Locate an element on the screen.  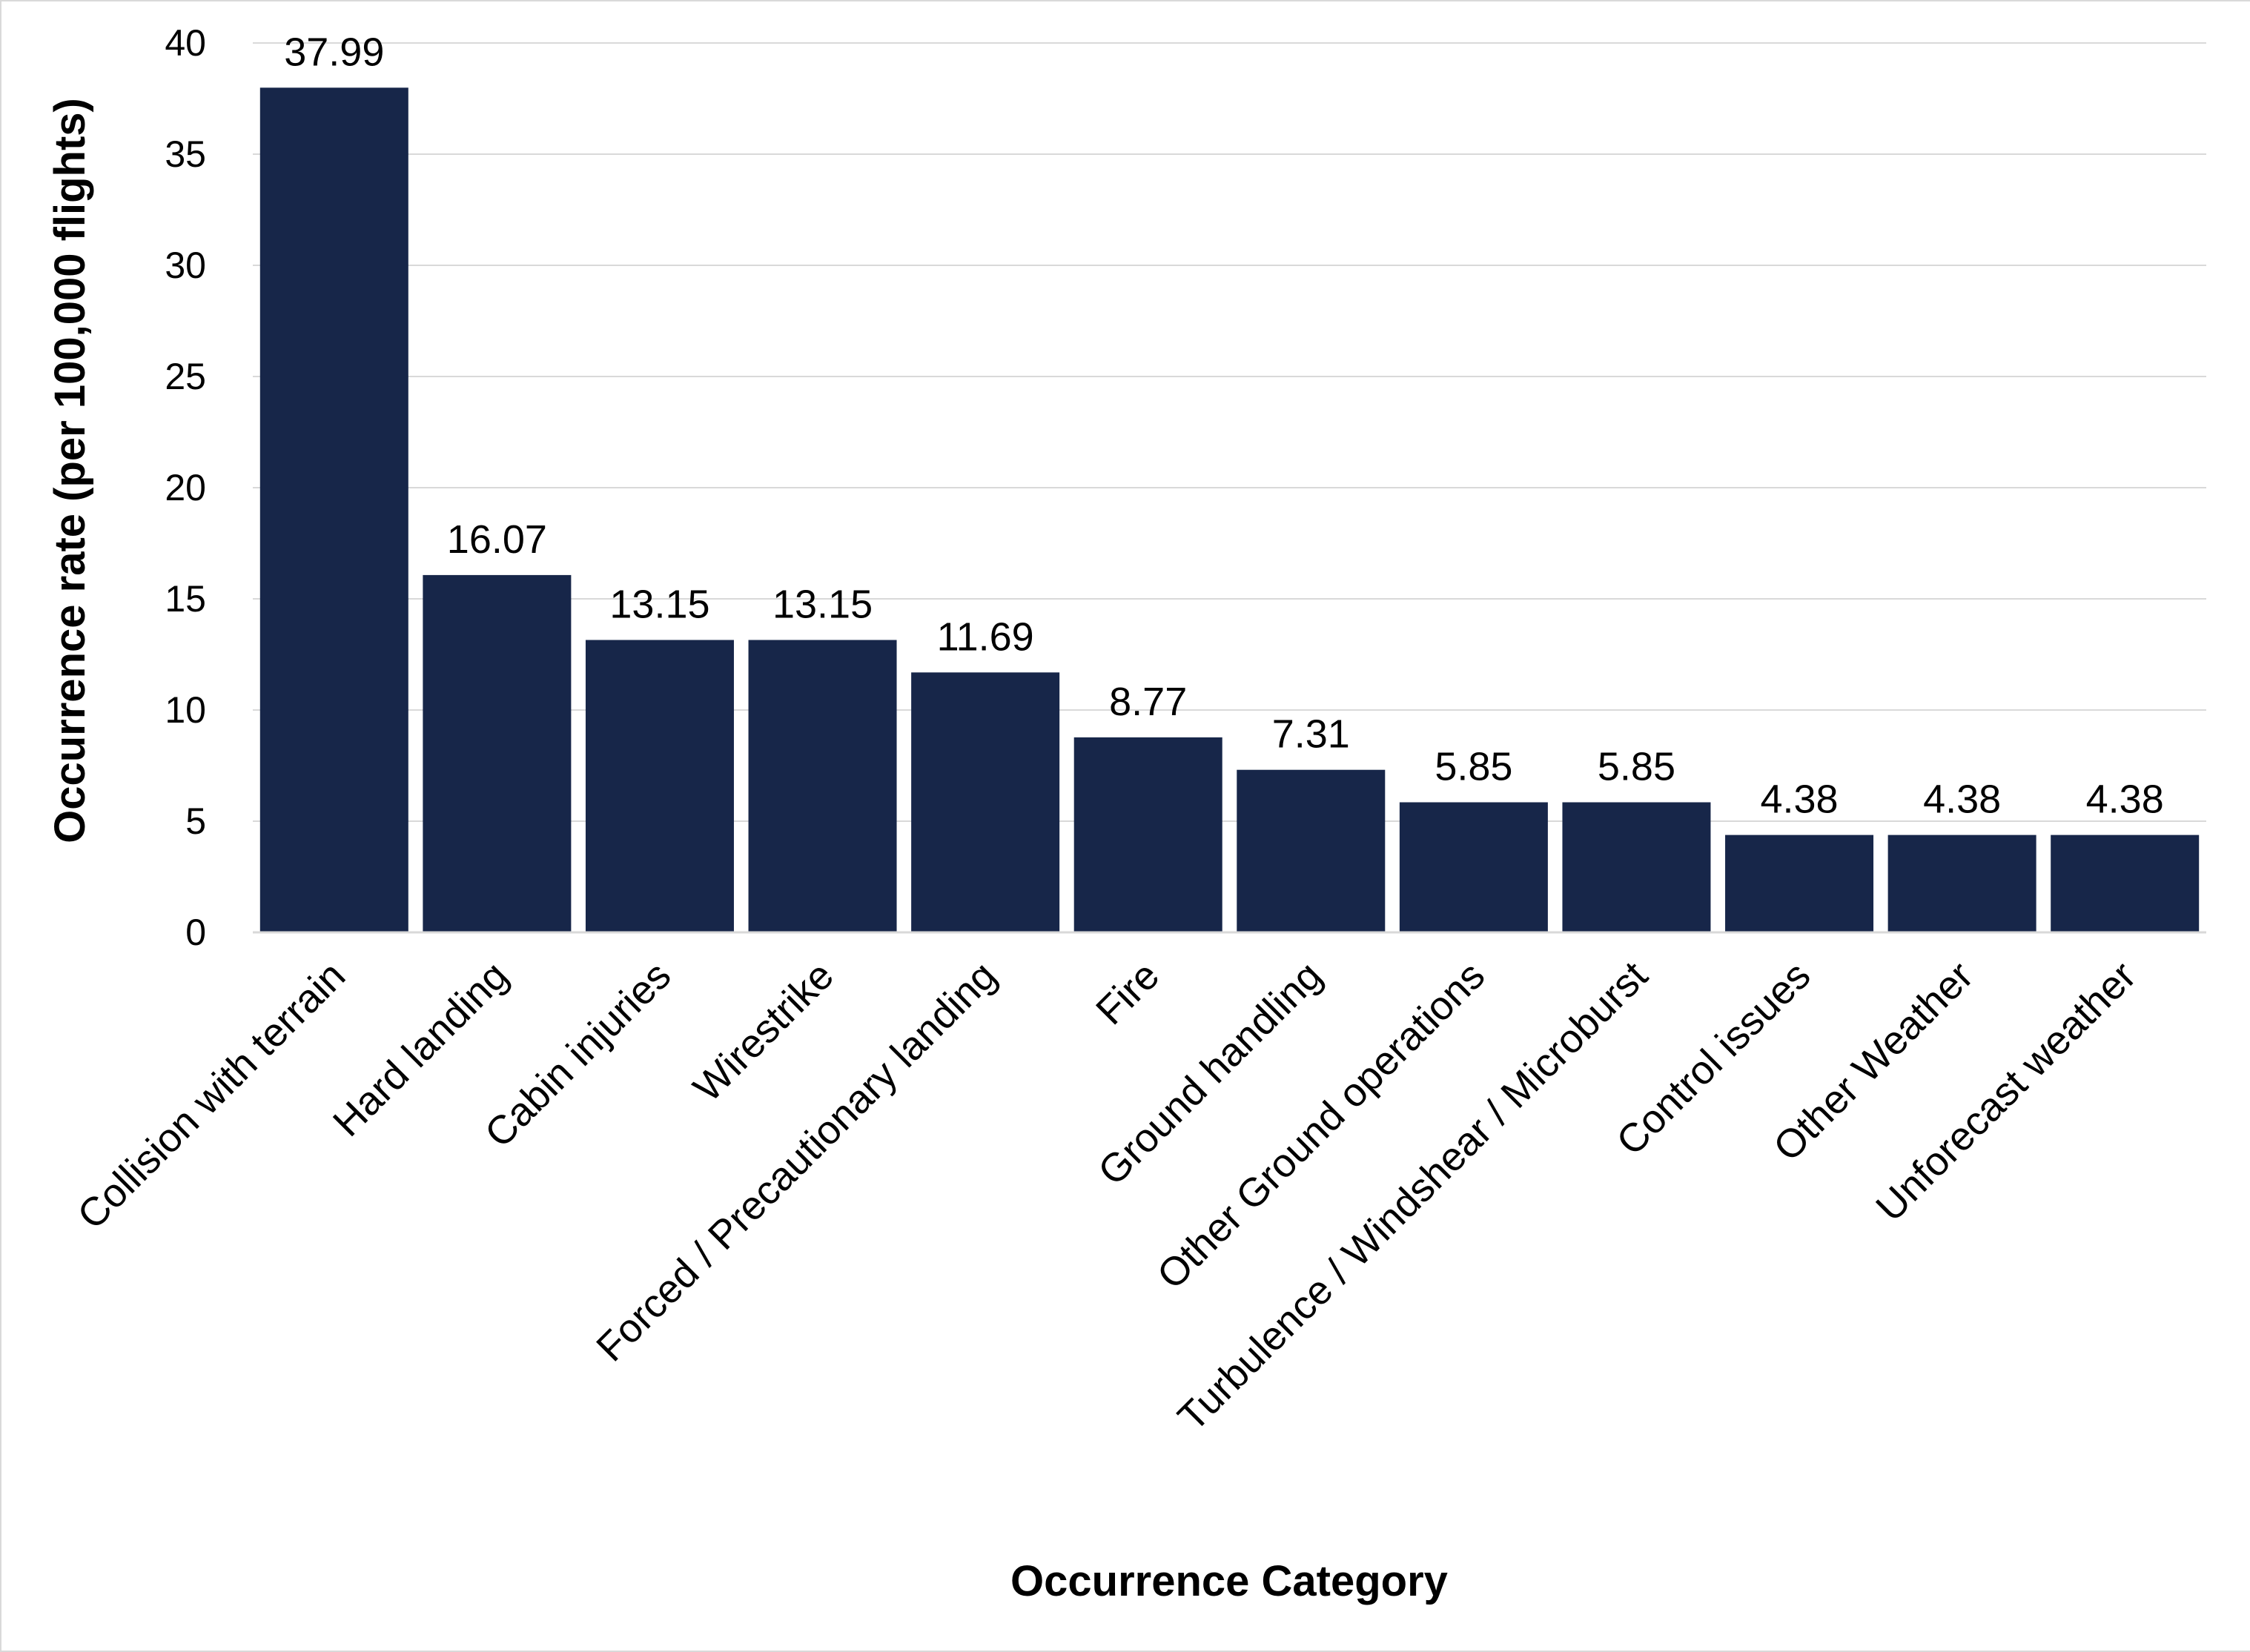
category-label: Other Ground operations is located at coordinates (1321, 1125).